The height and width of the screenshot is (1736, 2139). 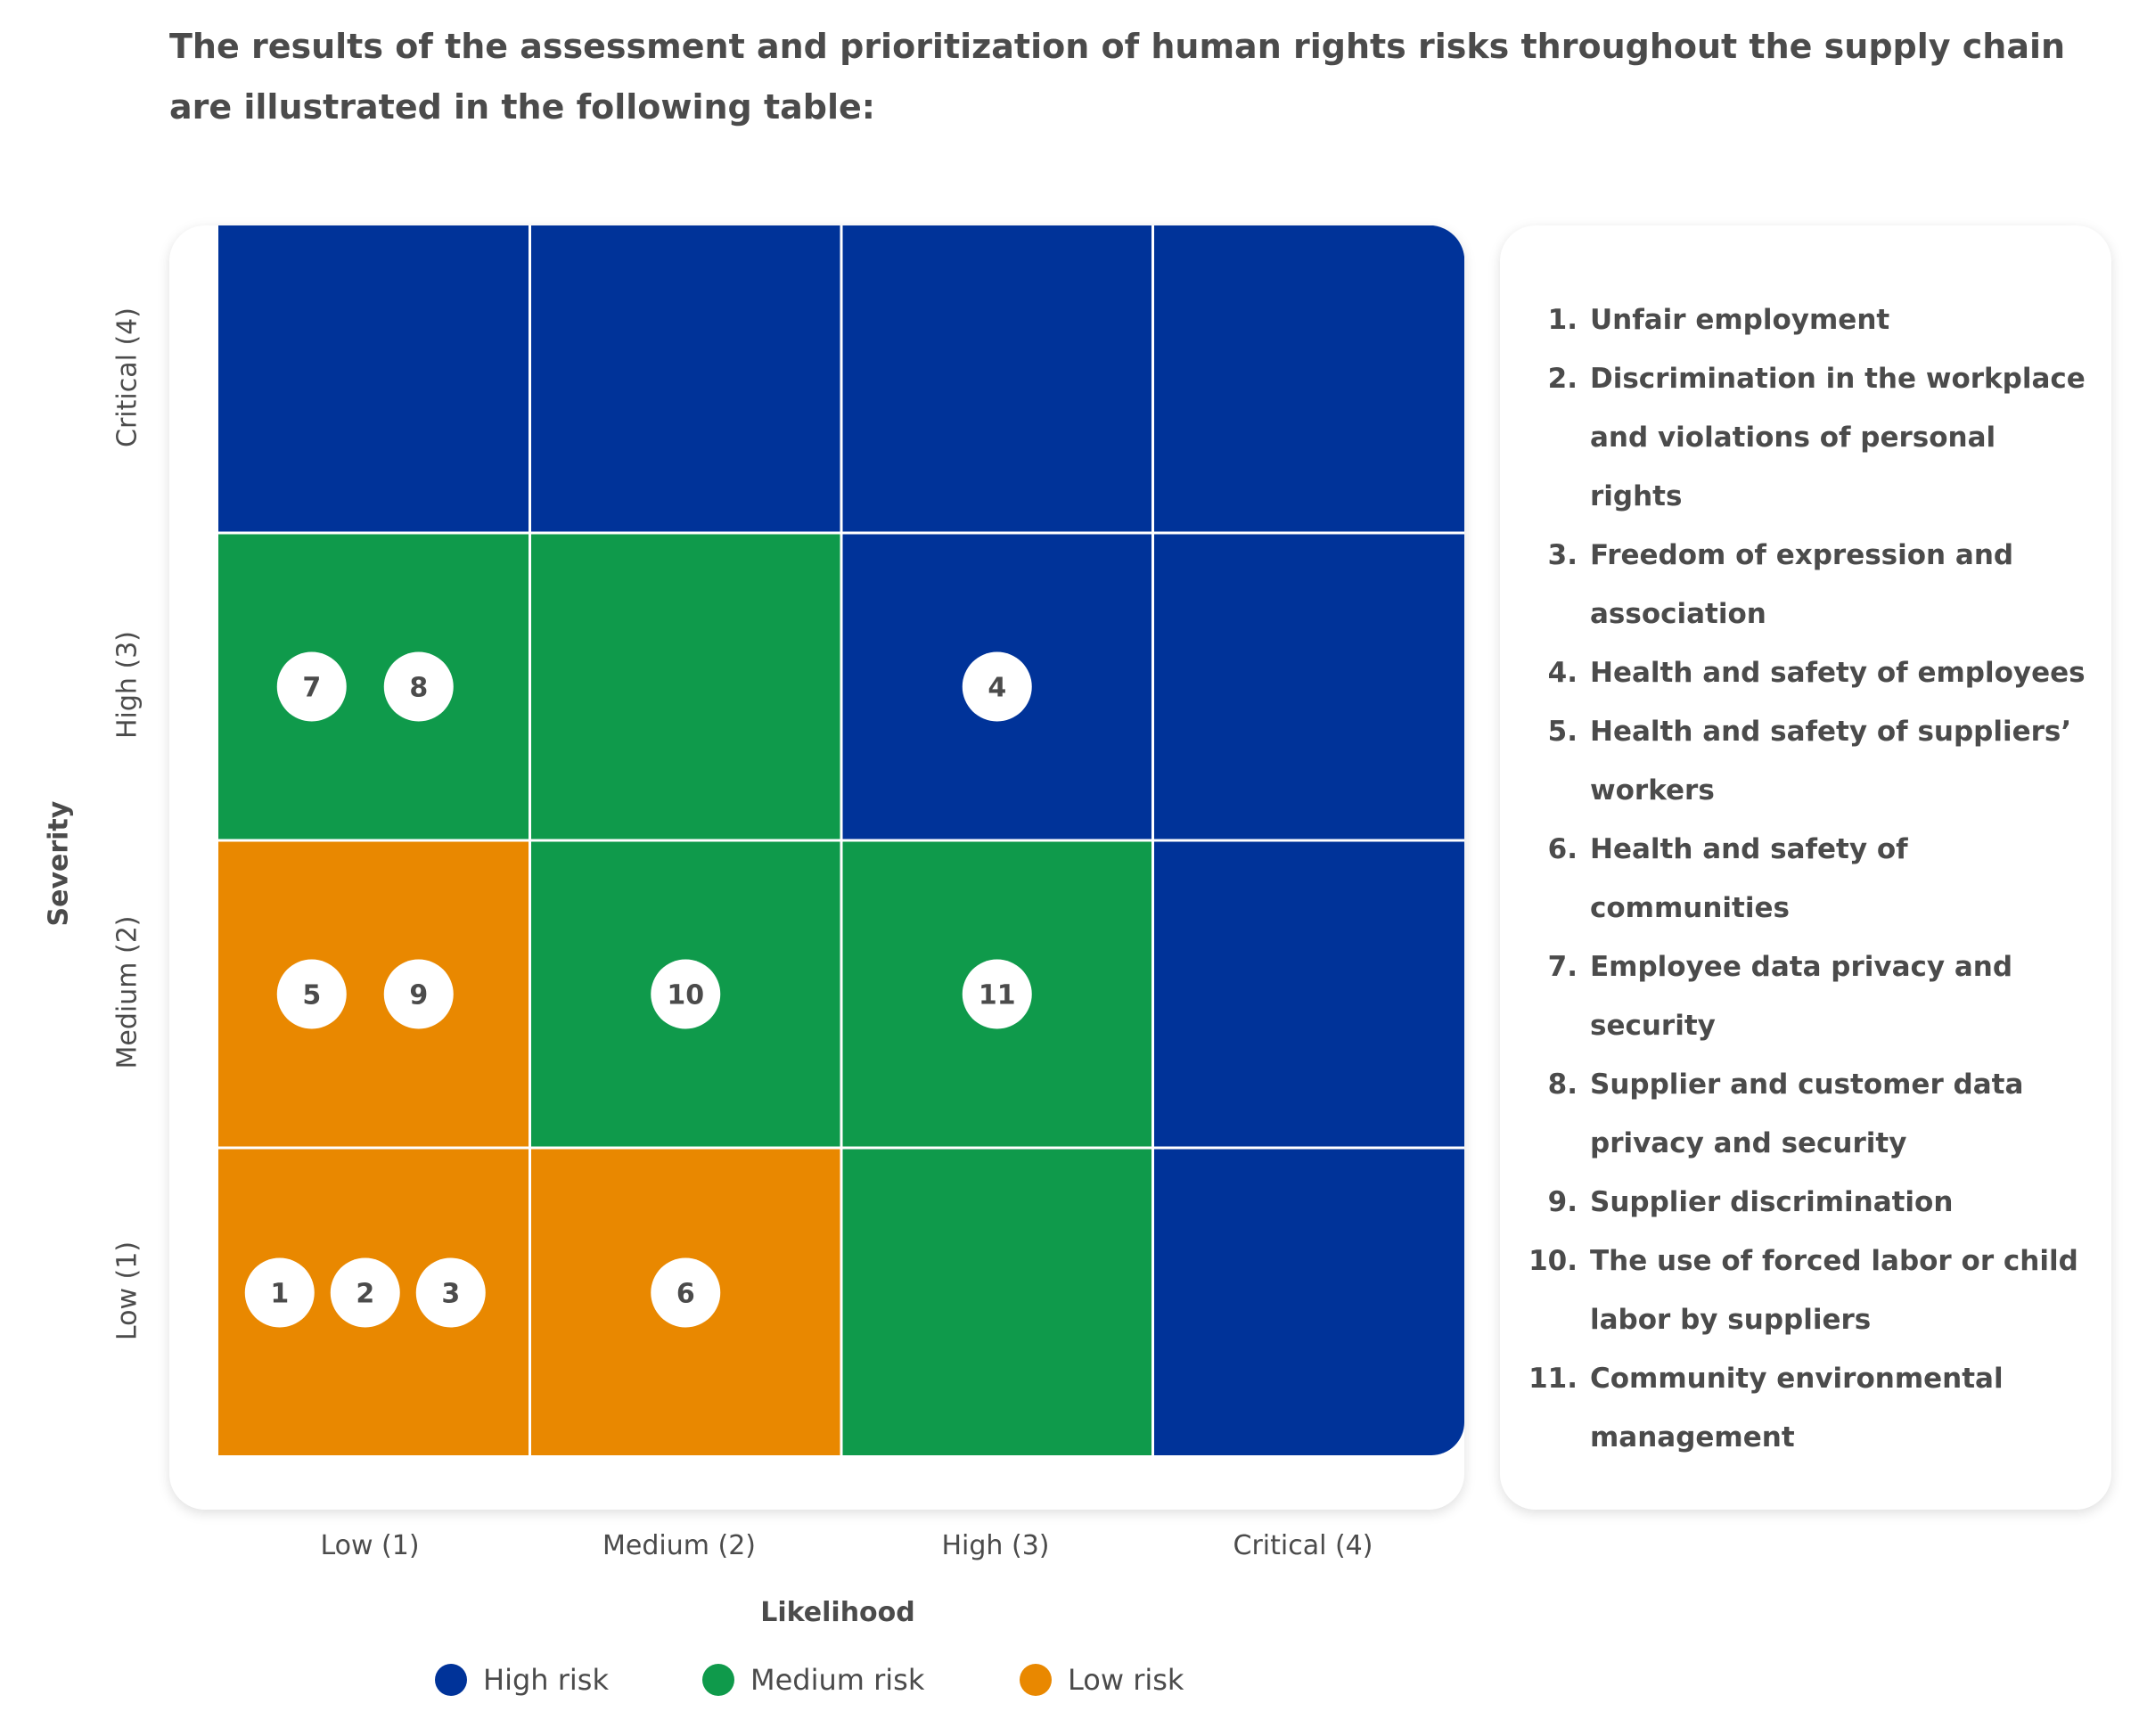 I want to click on risk-marker-label: 8, so click(x=418, y=689).